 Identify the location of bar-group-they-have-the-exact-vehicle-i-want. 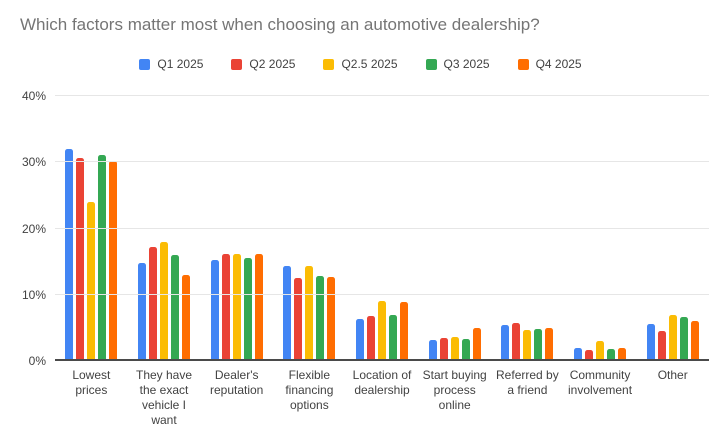
(164, 228).